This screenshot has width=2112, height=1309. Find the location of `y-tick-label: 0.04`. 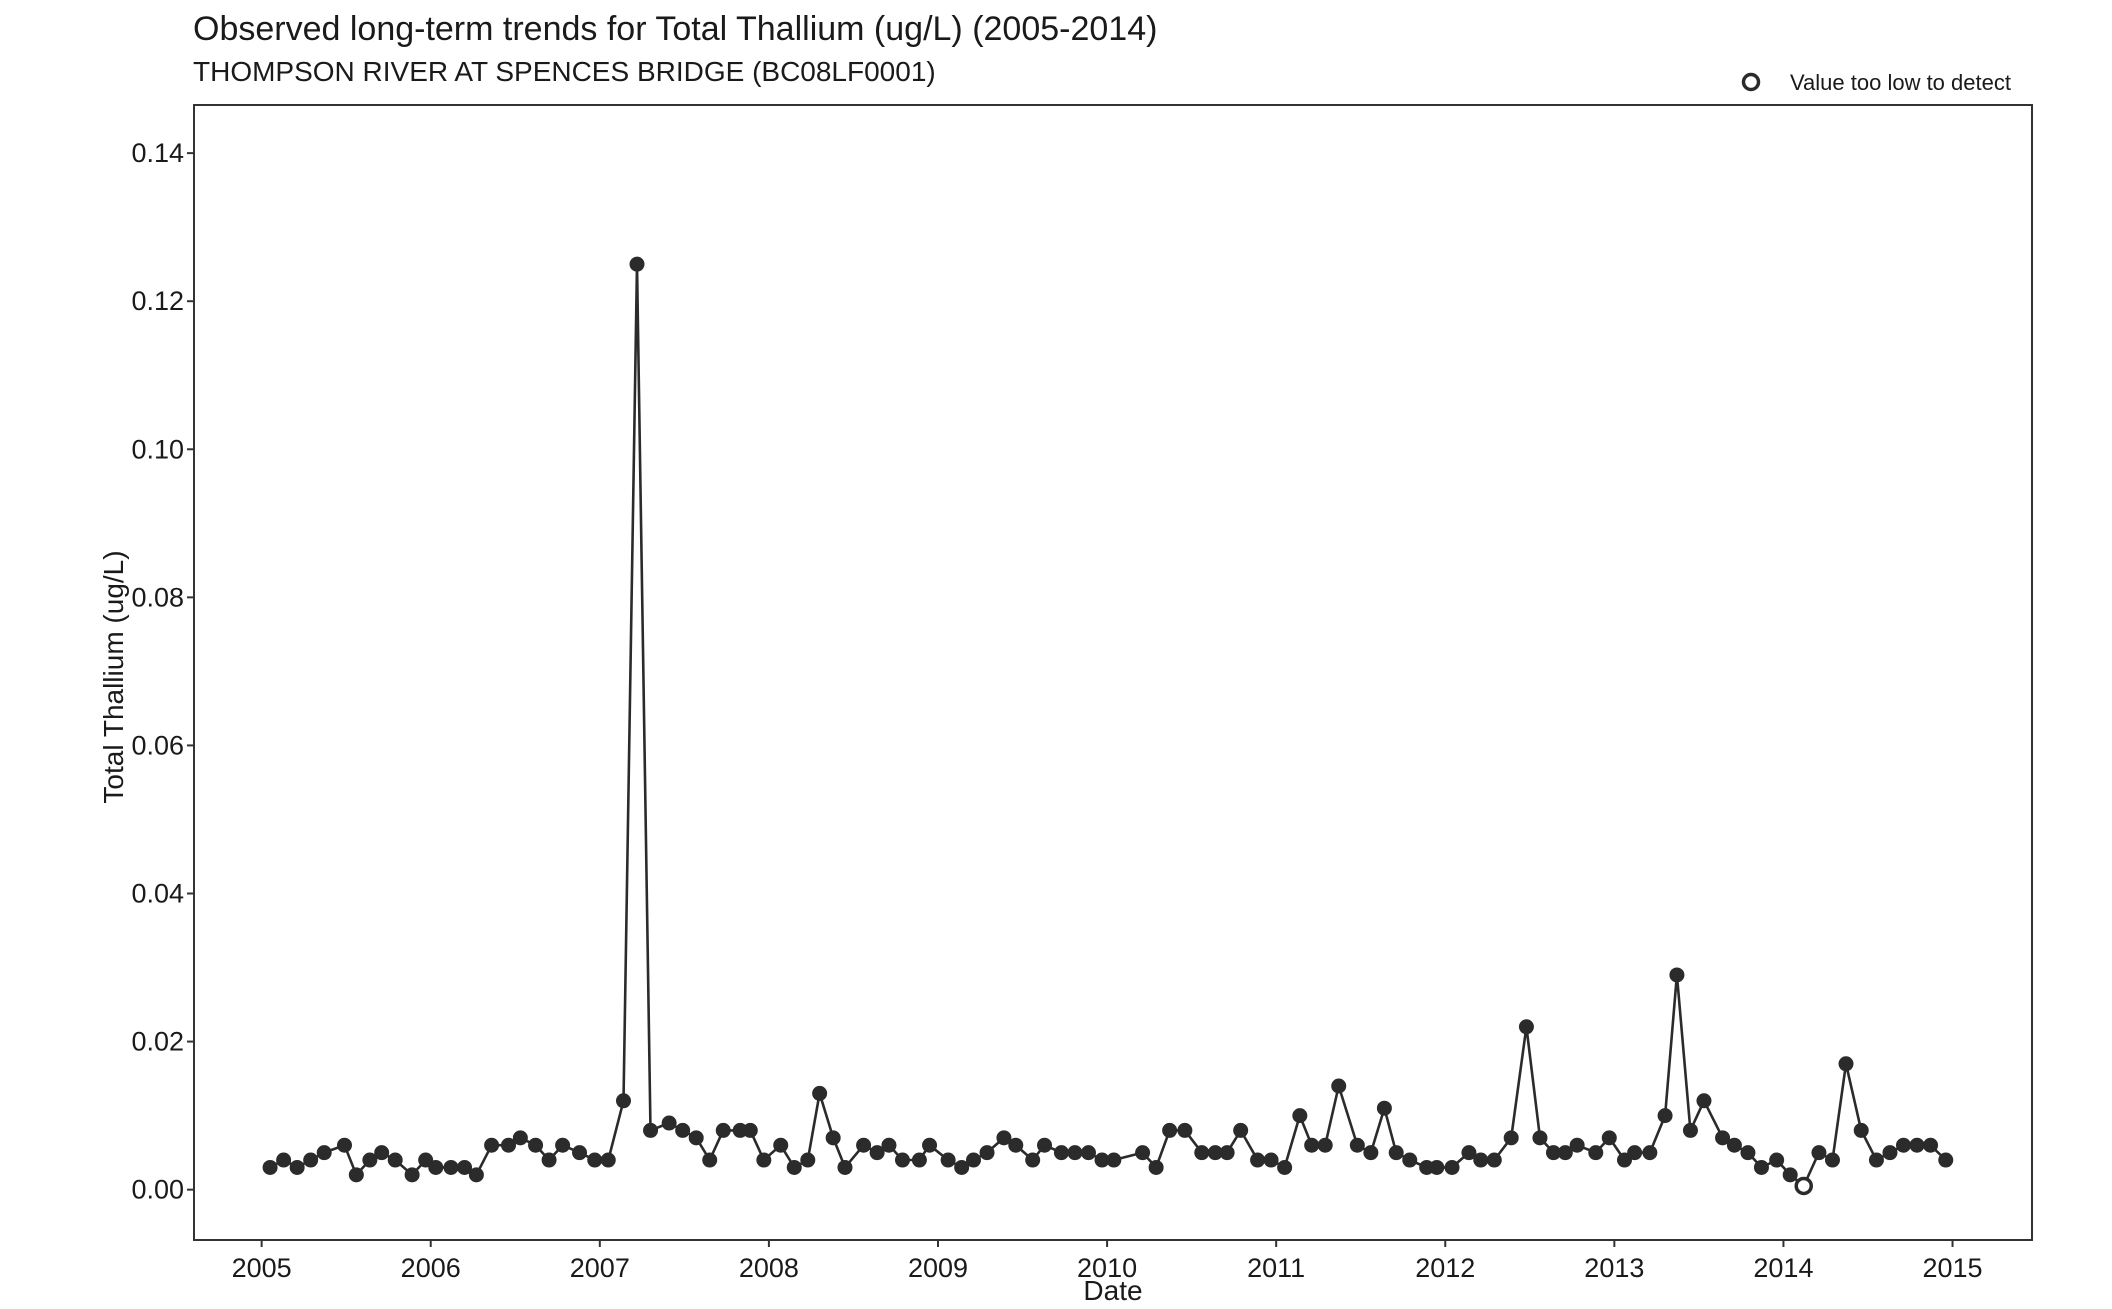

y-tick-label: 0.04 is located at coordinates (157, 894).